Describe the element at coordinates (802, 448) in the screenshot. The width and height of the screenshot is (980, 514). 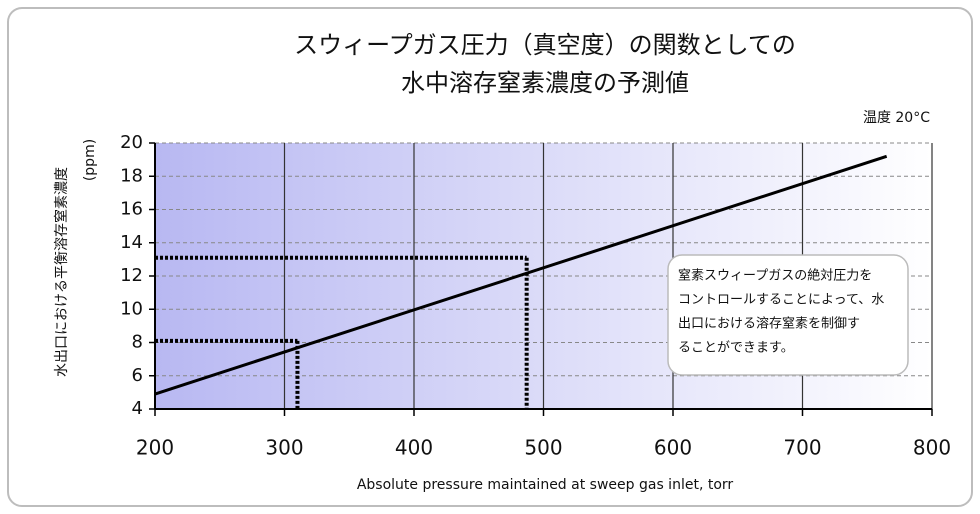
I see `x-tick-label: 700` at that location.